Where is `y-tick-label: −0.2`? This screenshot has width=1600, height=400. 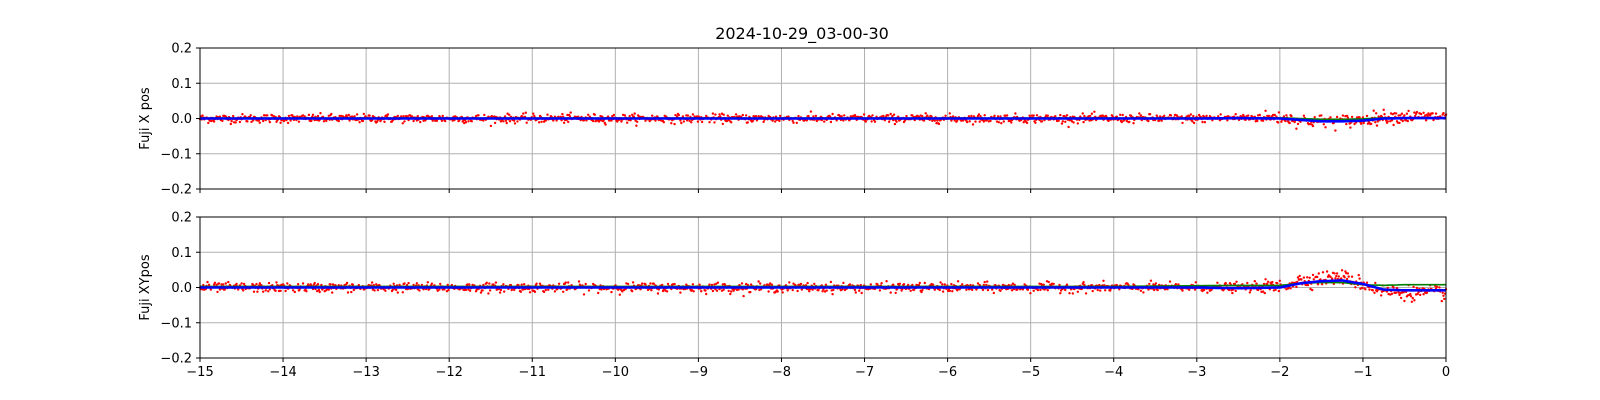
y-tick-label: −0.2 is located at coordinates (176, 190).